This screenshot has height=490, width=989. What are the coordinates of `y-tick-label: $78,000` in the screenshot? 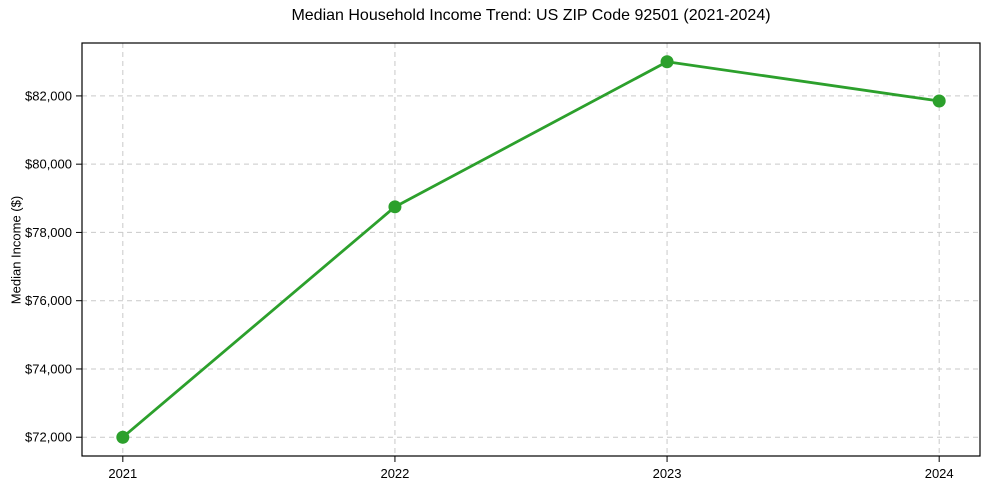 It's located at (48, 232).